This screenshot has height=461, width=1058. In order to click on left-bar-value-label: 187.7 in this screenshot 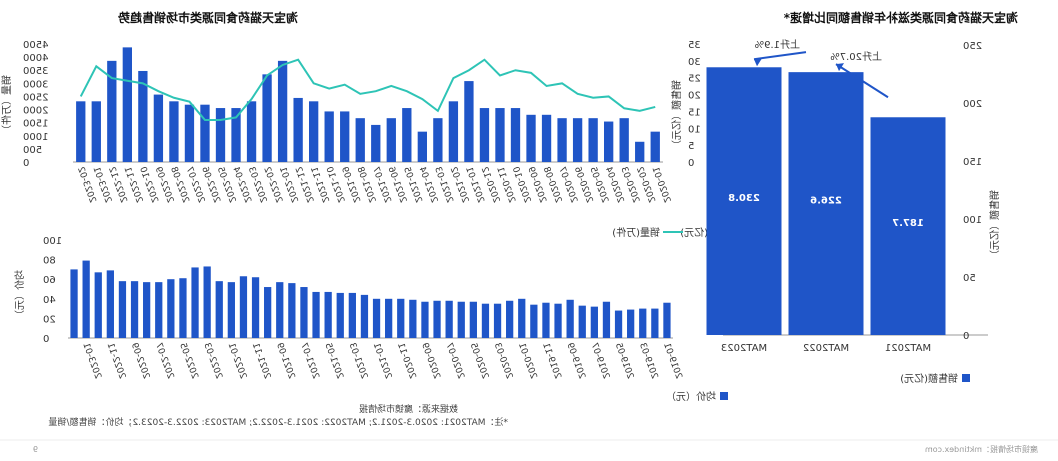, I will do `click(908, 223)`.